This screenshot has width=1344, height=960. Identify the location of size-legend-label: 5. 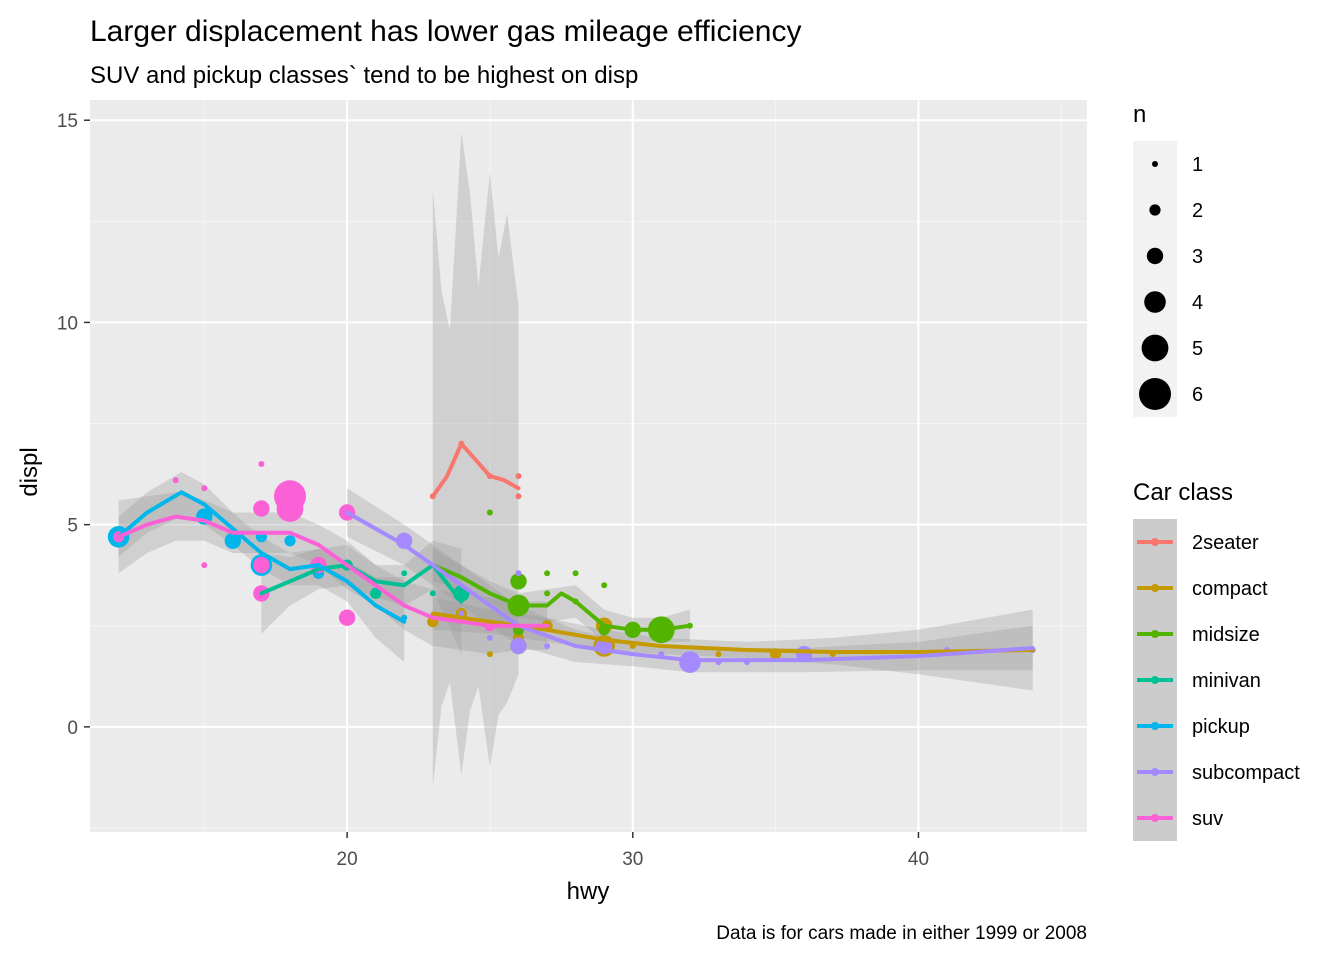
(1197, 349).